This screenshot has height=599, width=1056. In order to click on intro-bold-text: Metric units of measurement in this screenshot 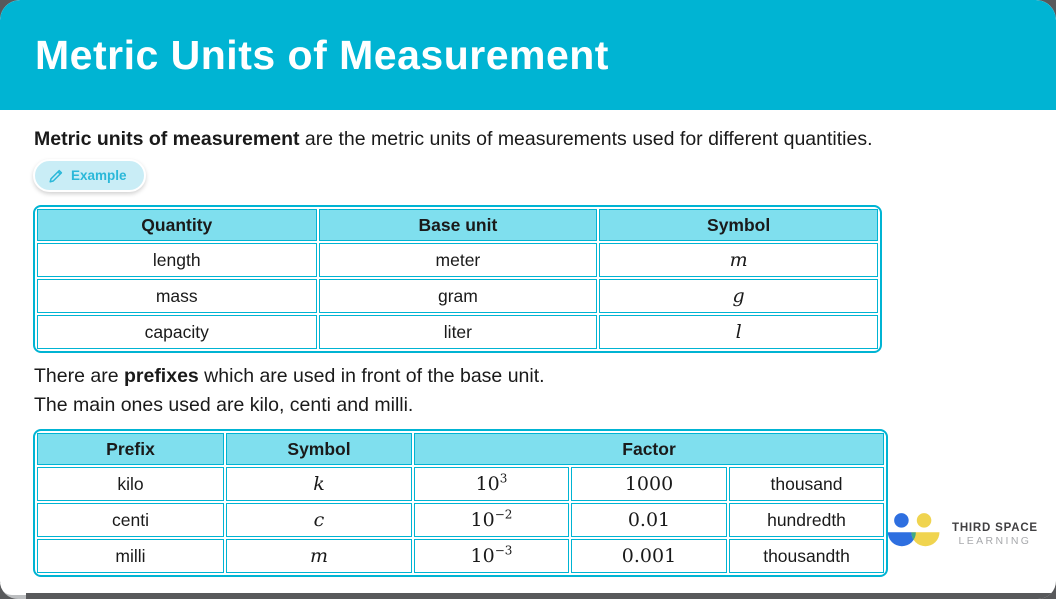, I will do `click(167, 139)`.